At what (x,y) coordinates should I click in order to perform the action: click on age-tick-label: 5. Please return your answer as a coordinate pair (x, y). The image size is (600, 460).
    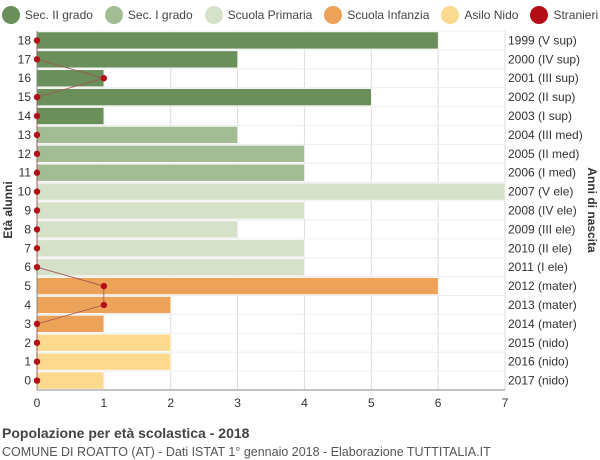
    Looking at the image, I should click on (27, 286).